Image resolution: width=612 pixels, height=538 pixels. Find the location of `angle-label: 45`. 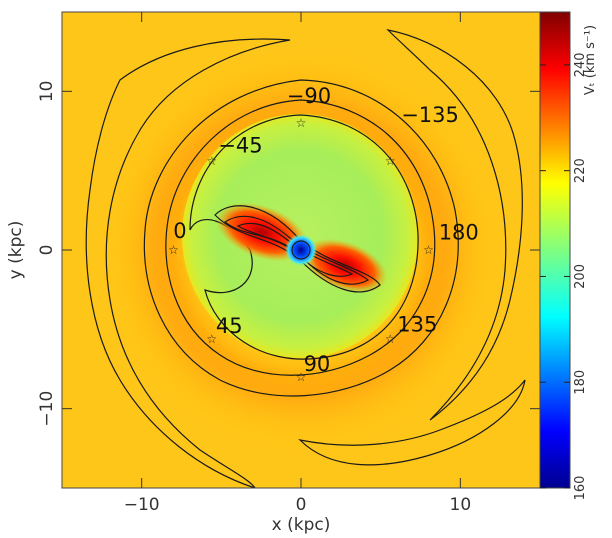

angle-label: 45 is located at coordinates (229, 326).